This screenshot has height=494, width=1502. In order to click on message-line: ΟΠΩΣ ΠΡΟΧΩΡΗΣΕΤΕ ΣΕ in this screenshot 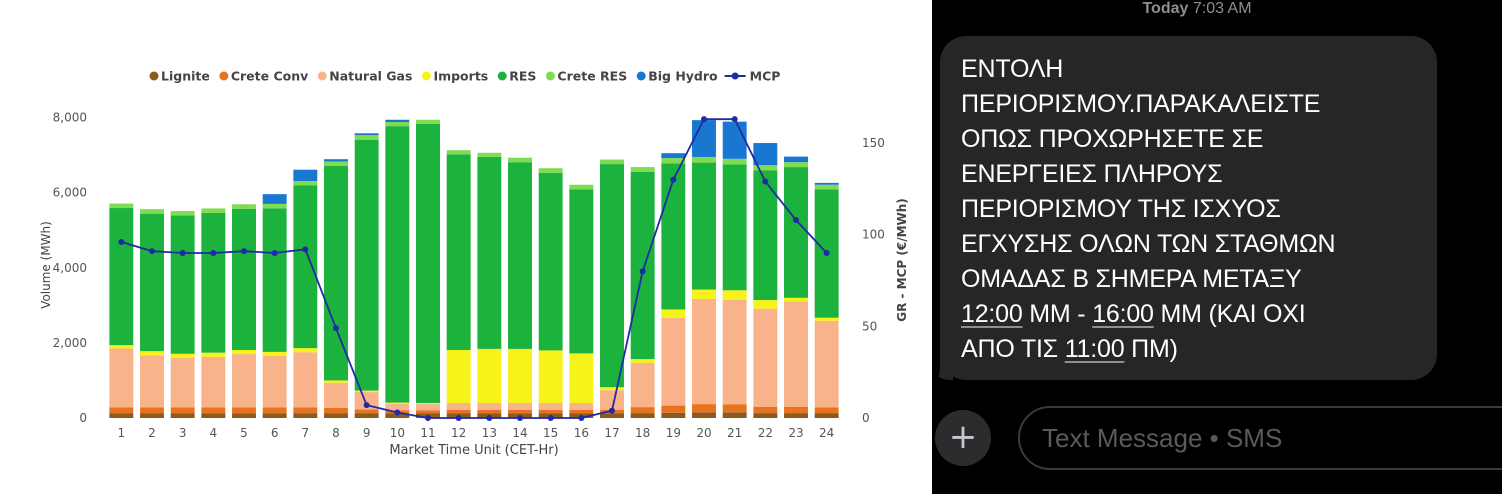, I will do `click(1190, 139)`.